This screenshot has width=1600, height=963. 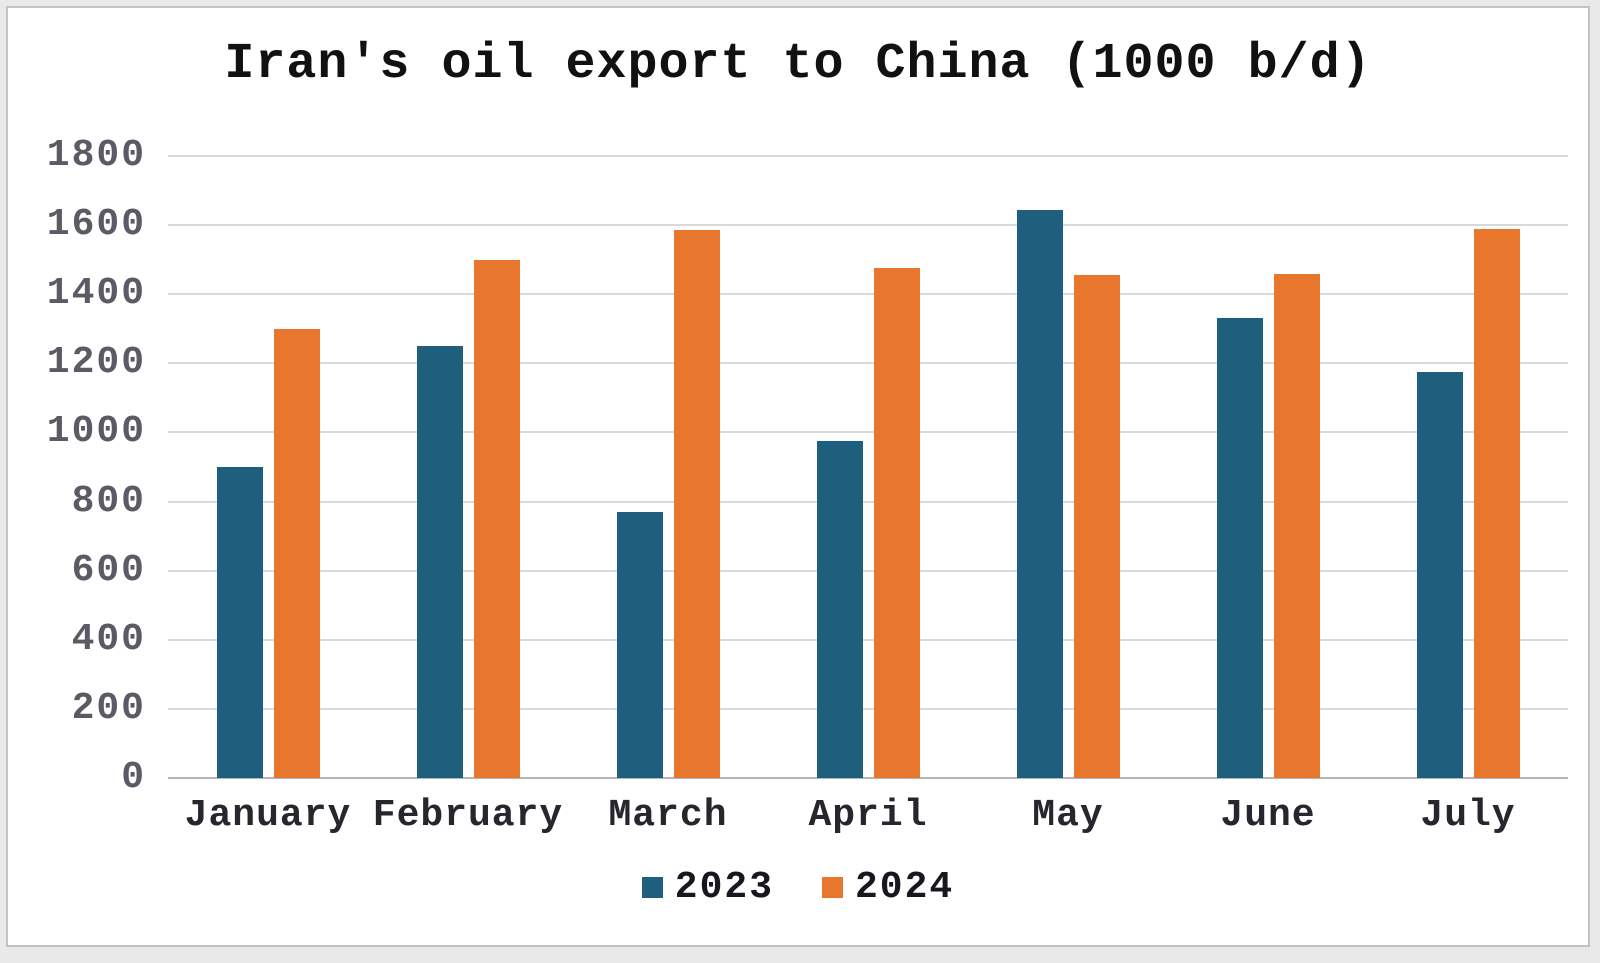 What do you see at coordinates (96, 225) in the screenshot?
I see `y-tick-label-1600: 1600` at bounding box center [96, 225].